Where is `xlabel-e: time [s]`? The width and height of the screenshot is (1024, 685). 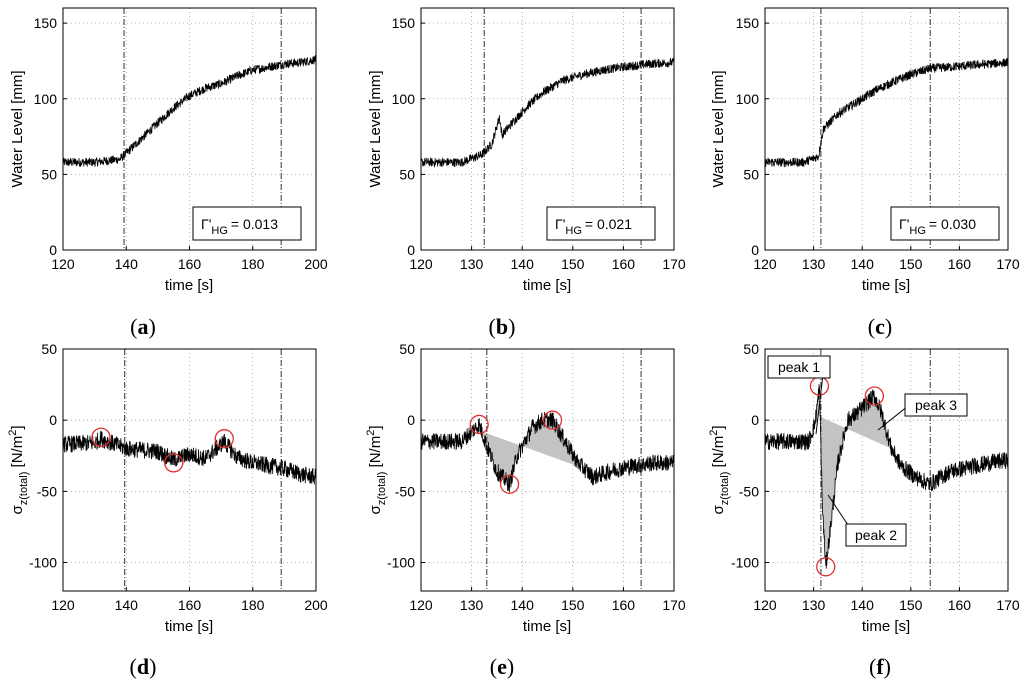 xlabel-e: time [s] is located at coordinates (547, 626).